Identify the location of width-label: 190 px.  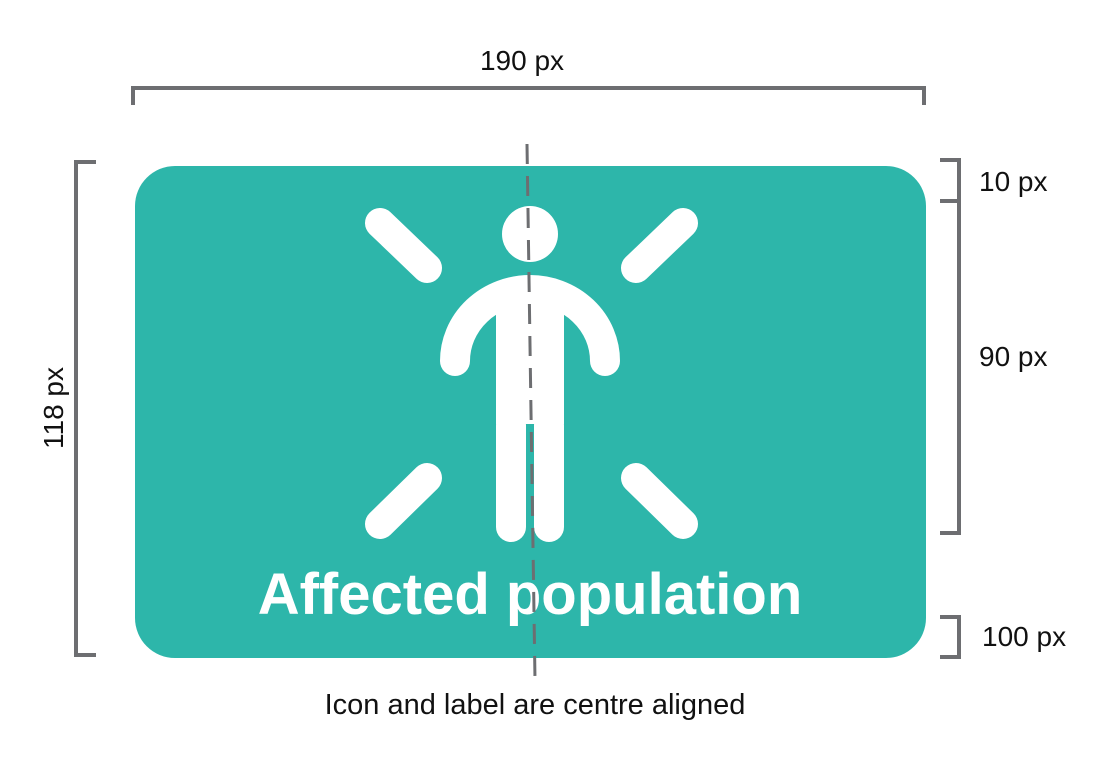
(522, 60).